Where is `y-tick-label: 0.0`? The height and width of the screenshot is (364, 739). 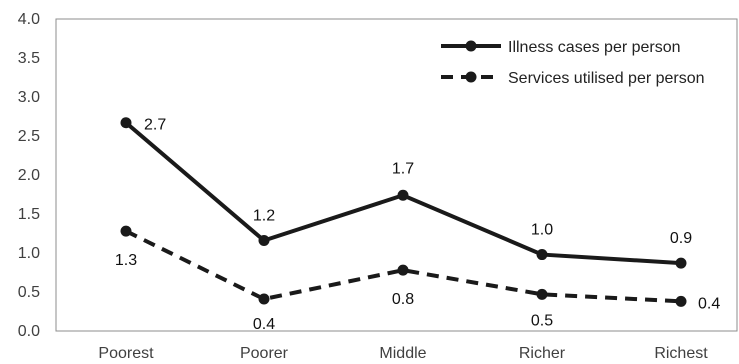 y-tick-label: 0.0 is located at coordinates (29, 331).